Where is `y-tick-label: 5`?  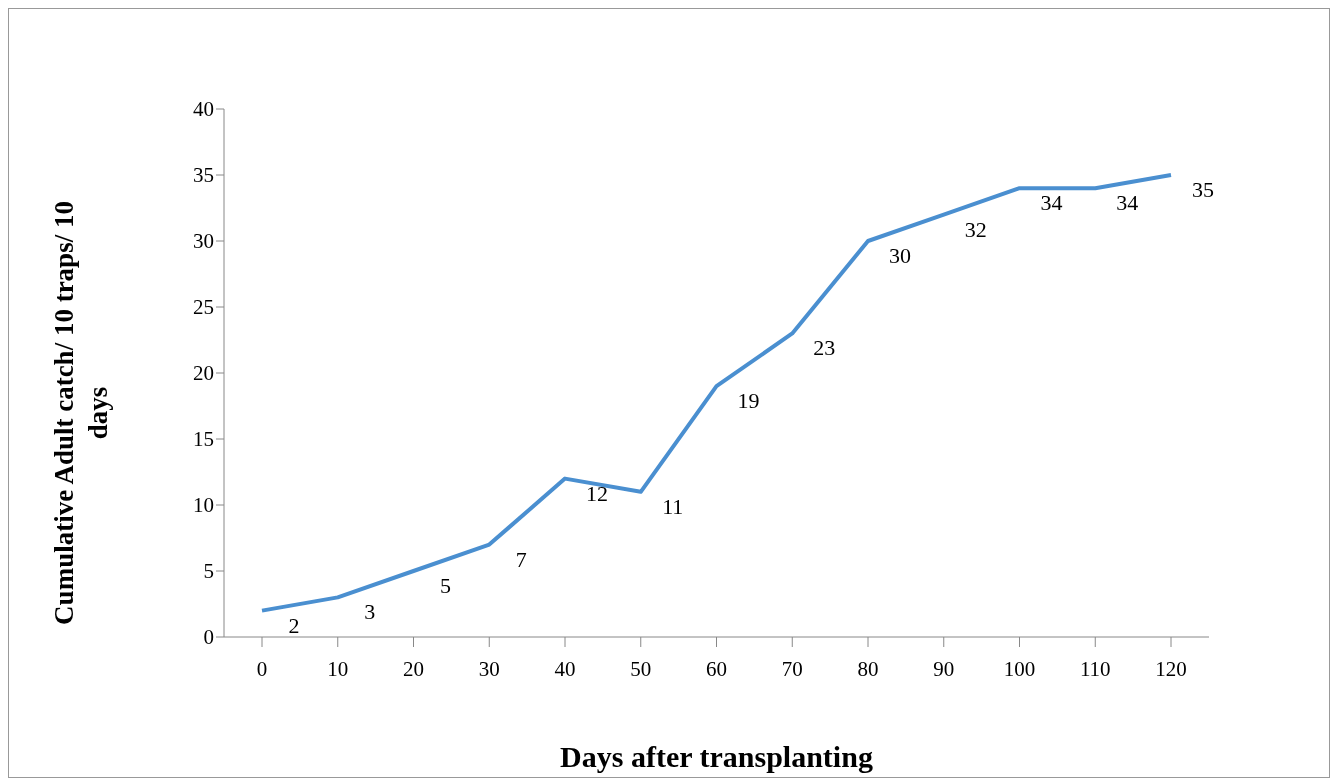
y-tick-label: 5 is located at coordinates (208, 571).